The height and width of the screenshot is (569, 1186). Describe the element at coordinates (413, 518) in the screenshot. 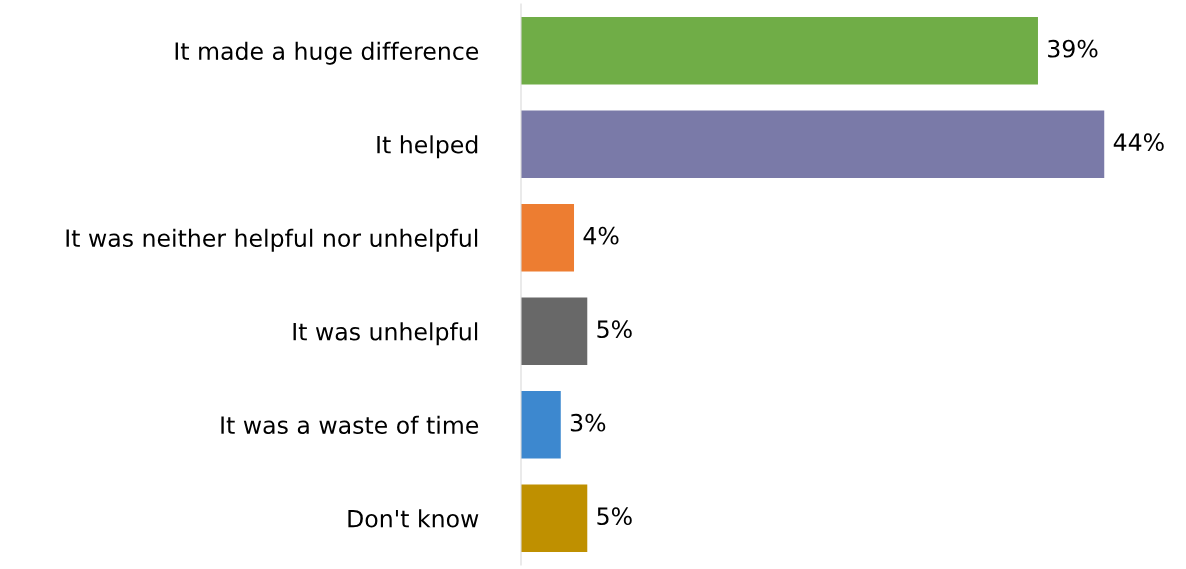

I see `y-tick-label: Don't know` at that location.